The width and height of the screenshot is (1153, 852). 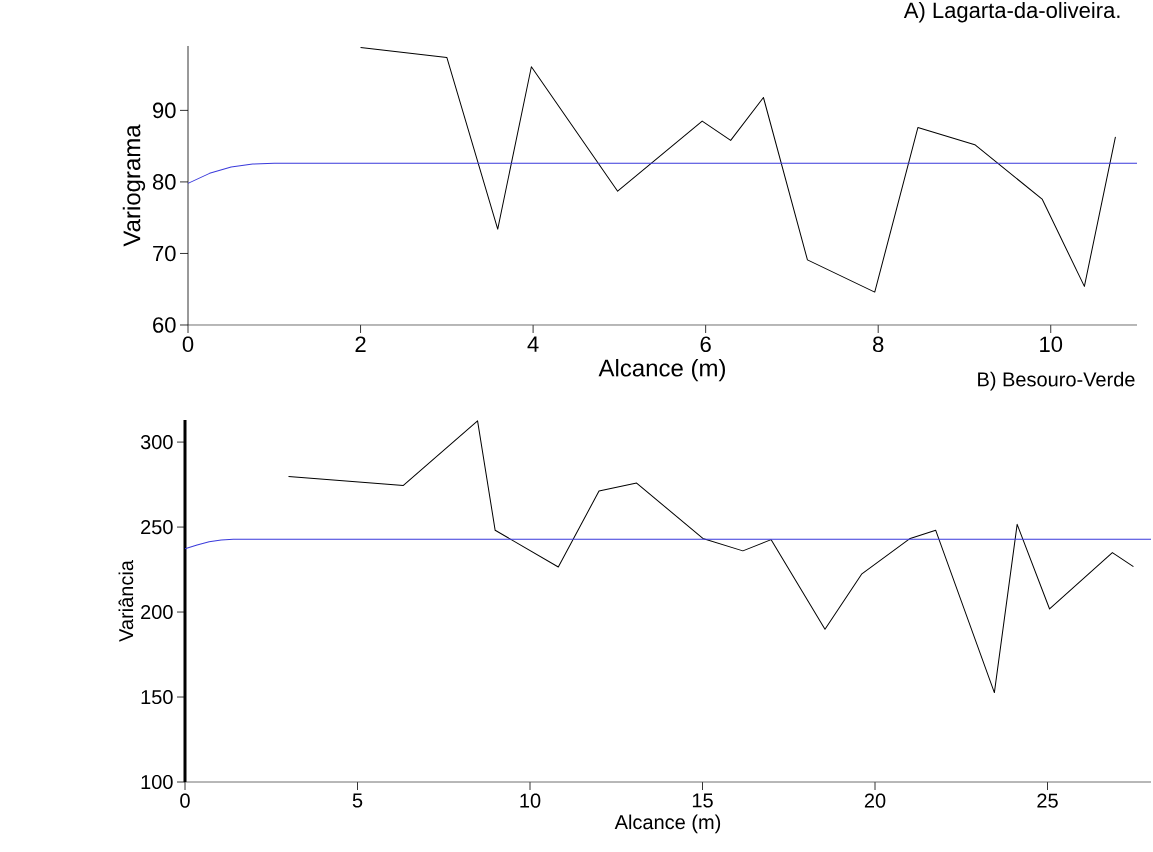 I want to click on y-tick-label: 80, so click(x=164, y=182).